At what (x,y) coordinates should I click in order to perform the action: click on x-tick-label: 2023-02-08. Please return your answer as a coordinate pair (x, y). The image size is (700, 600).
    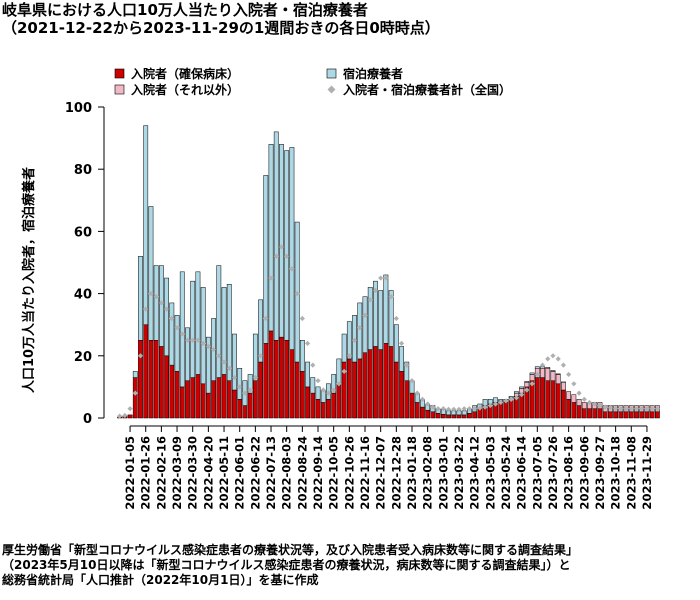
    Looking at the image, I should click on (428, 473).